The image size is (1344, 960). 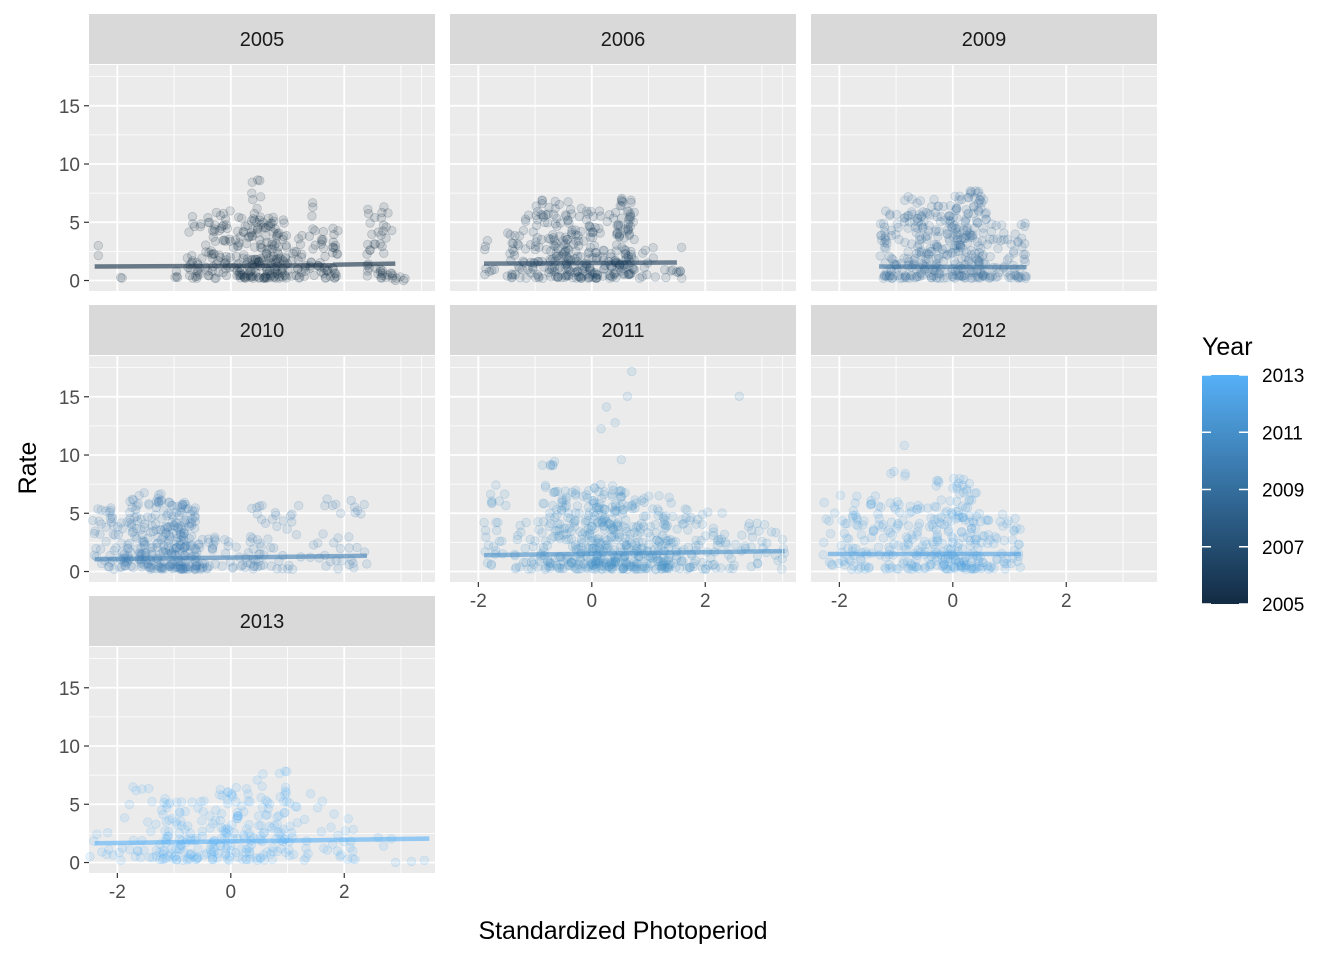 I want to click on x-tick-label: -2, so click(x=117, y=892).